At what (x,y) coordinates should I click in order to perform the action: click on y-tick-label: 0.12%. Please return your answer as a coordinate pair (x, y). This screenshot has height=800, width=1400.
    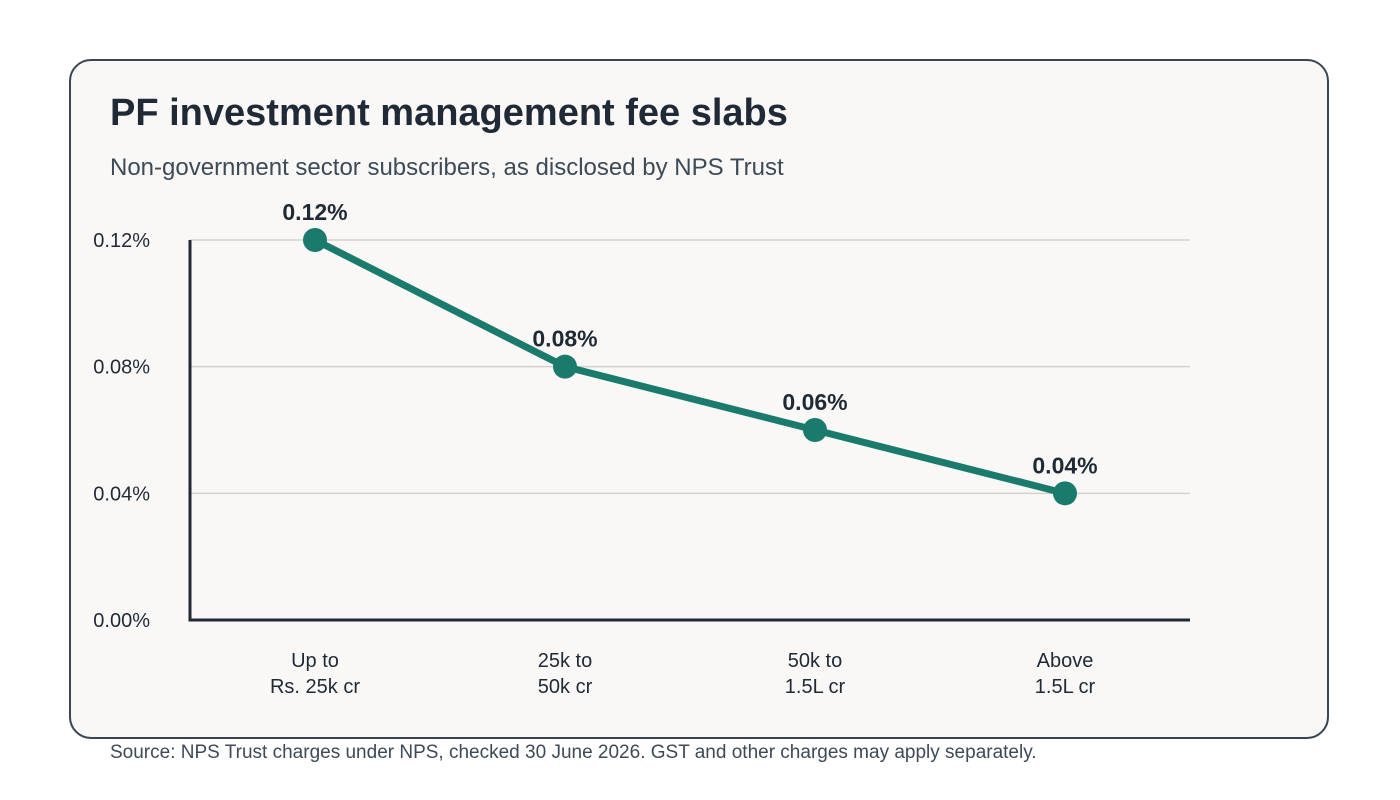
    Looking at the image, I should click on (121, 241).